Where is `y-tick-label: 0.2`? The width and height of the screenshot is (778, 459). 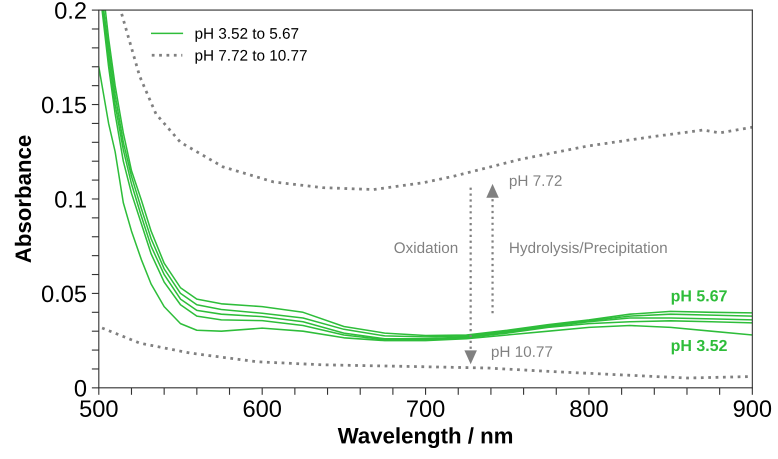 y-tick-label: 0.2 is located at coordinates (70, 10).